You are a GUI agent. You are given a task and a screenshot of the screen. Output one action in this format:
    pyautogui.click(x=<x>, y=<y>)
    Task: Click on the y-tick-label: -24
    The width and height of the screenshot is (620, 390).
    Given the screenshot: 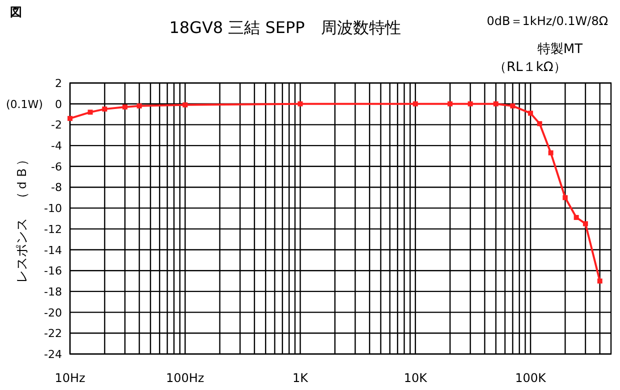 What is the action you would take?
    pyautogui.click(x=53, y=354)
    